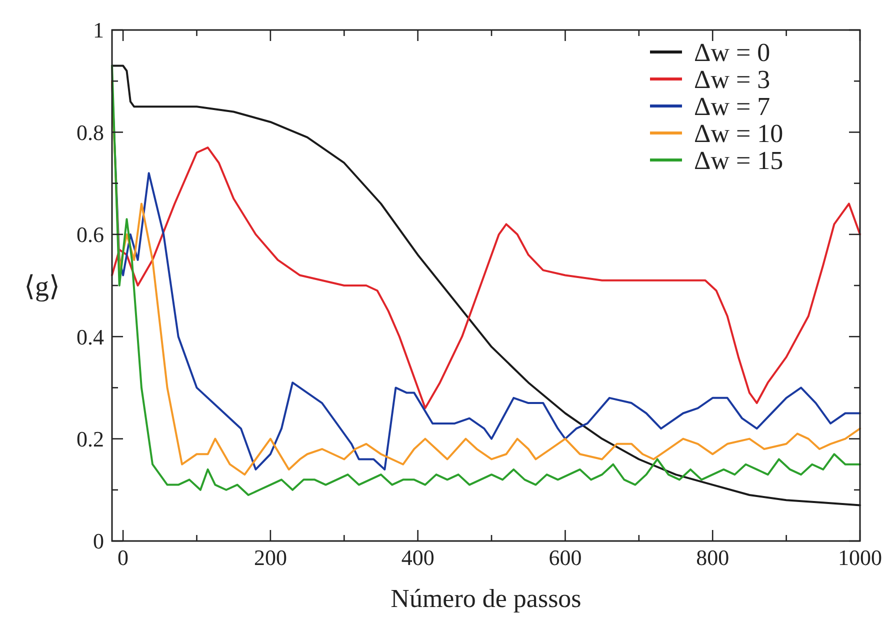 The image size is (888, 621). I want to click on y-axis-title: ⟨g⟩, so click(42, 286).